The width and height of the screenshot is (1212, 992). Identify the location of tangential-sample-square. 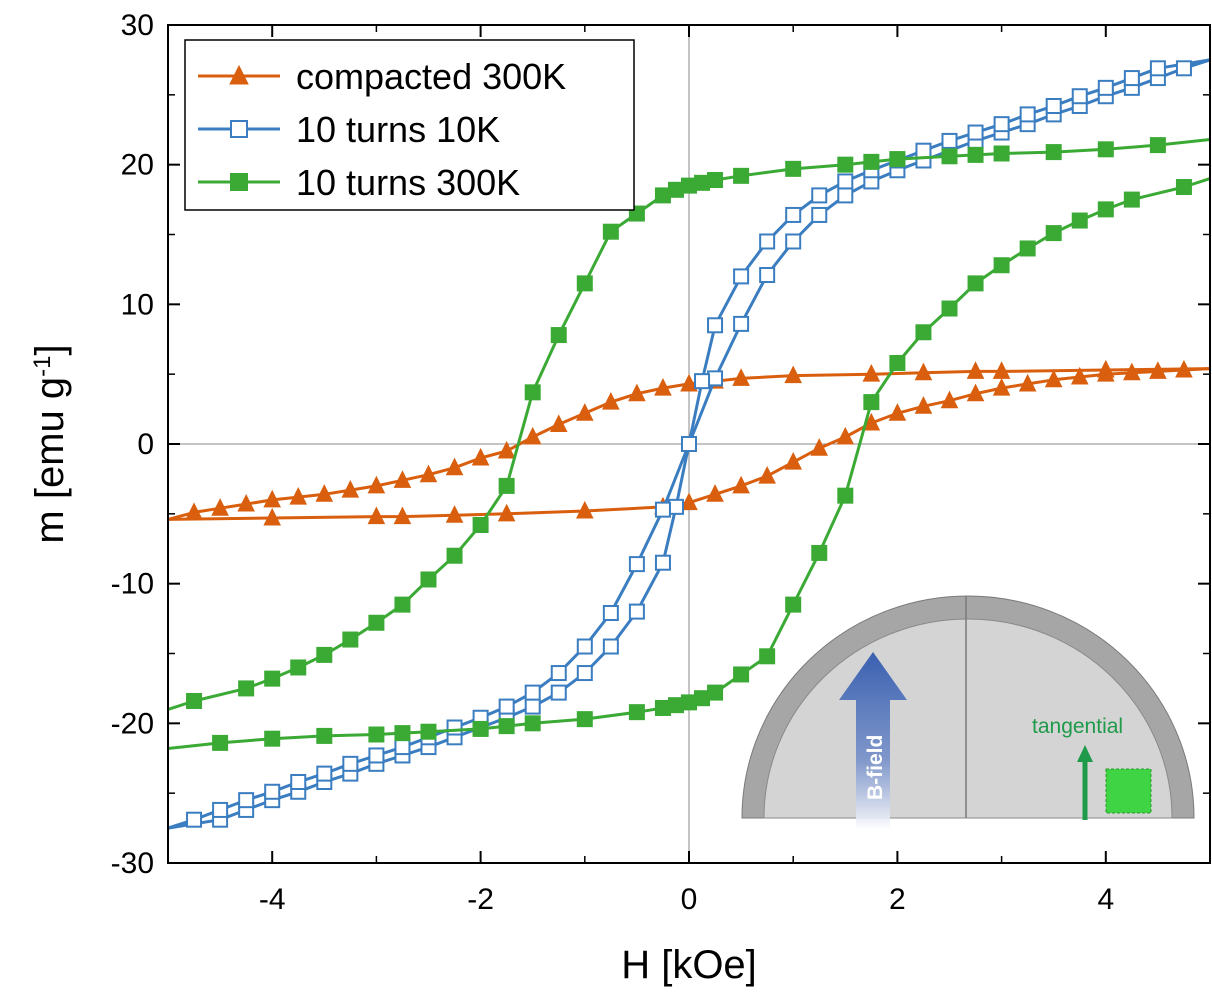
(1128, 791).